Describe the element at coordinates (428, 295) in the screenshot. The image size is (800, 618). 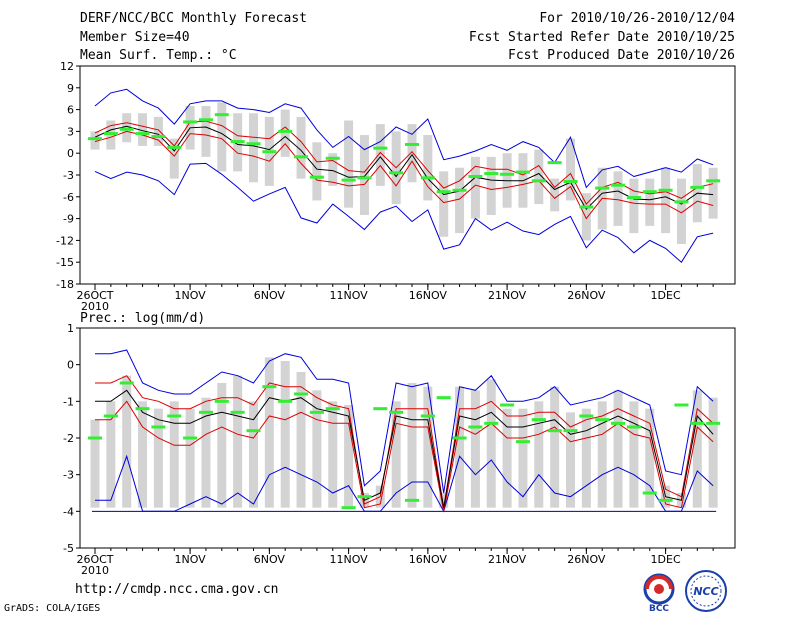
I see `temp-x-tick-label: 16NOV` at that location.